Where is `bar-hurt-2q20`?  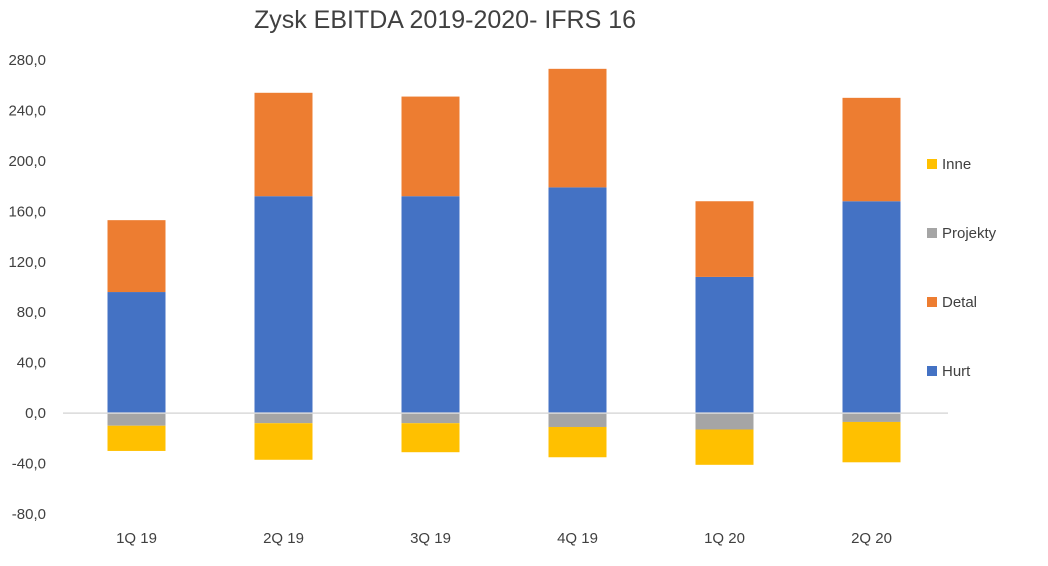 bar-hurt-2q20 is located at coordinates (871, 307).